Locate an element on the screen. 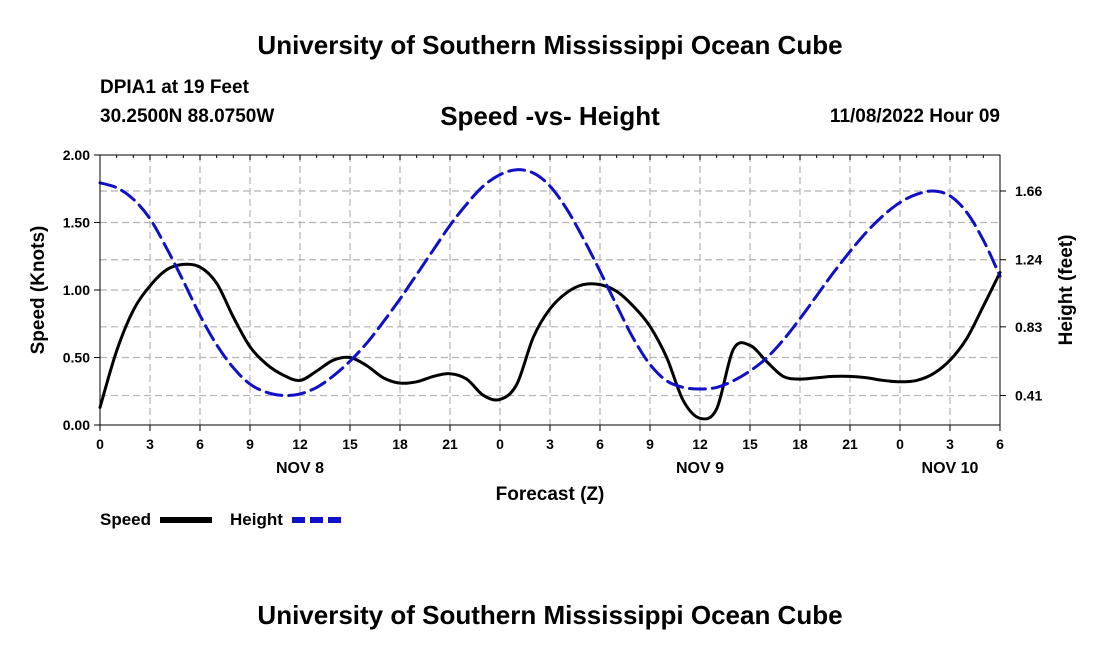 The height and width of the screenshot is (650, 1100). x-axis-label: Forecast (Z) is located at coordinates (550, 494).